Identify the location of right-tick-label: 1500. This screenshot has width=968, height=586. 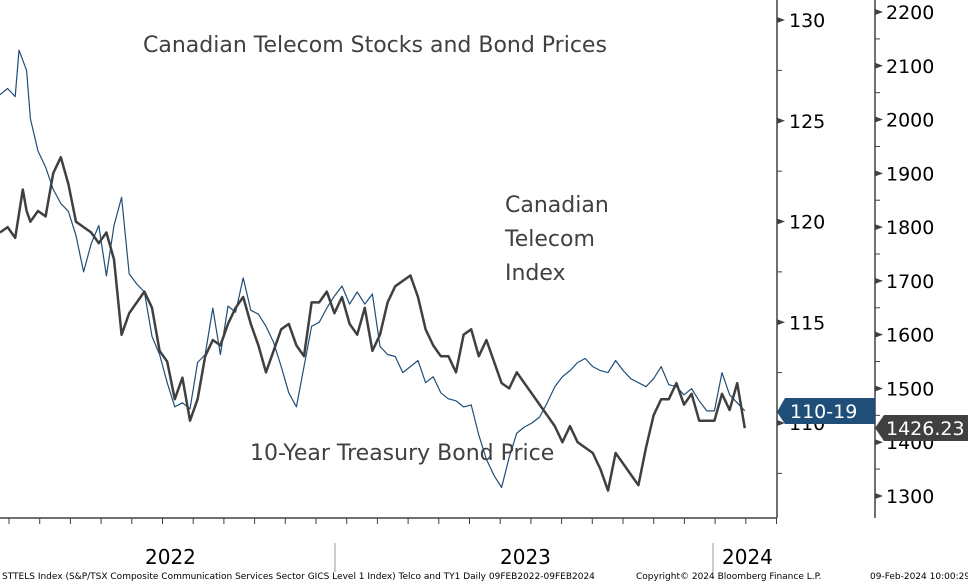
(910, 389).